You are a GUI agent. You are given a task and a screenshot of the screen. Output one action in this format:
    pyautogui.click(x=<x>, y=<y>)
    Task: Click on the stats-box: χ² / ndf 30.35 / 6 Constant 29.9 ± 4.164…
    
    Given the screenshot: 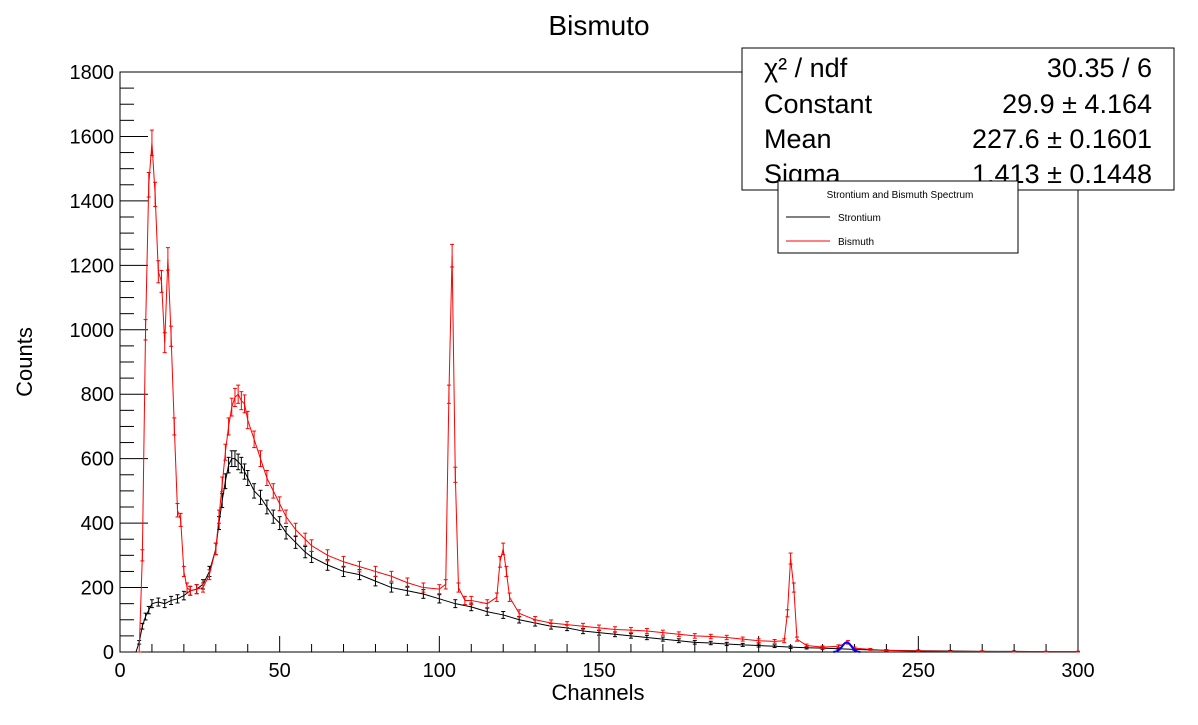 What is the action you would take?
    pyautogui.click(x=958, y=119)
    